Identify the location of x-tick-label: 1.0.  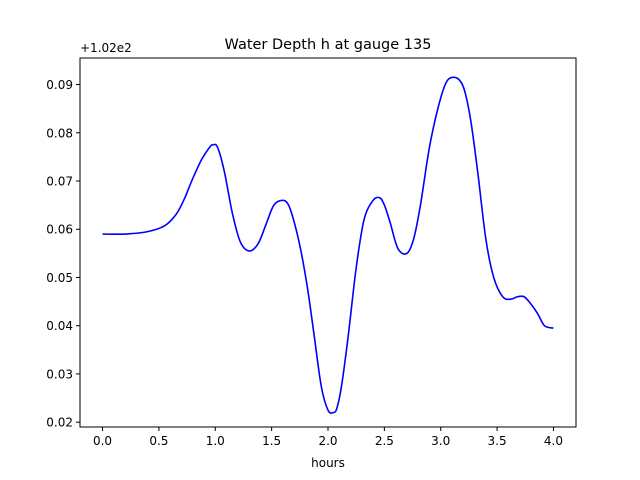
(215, 441).